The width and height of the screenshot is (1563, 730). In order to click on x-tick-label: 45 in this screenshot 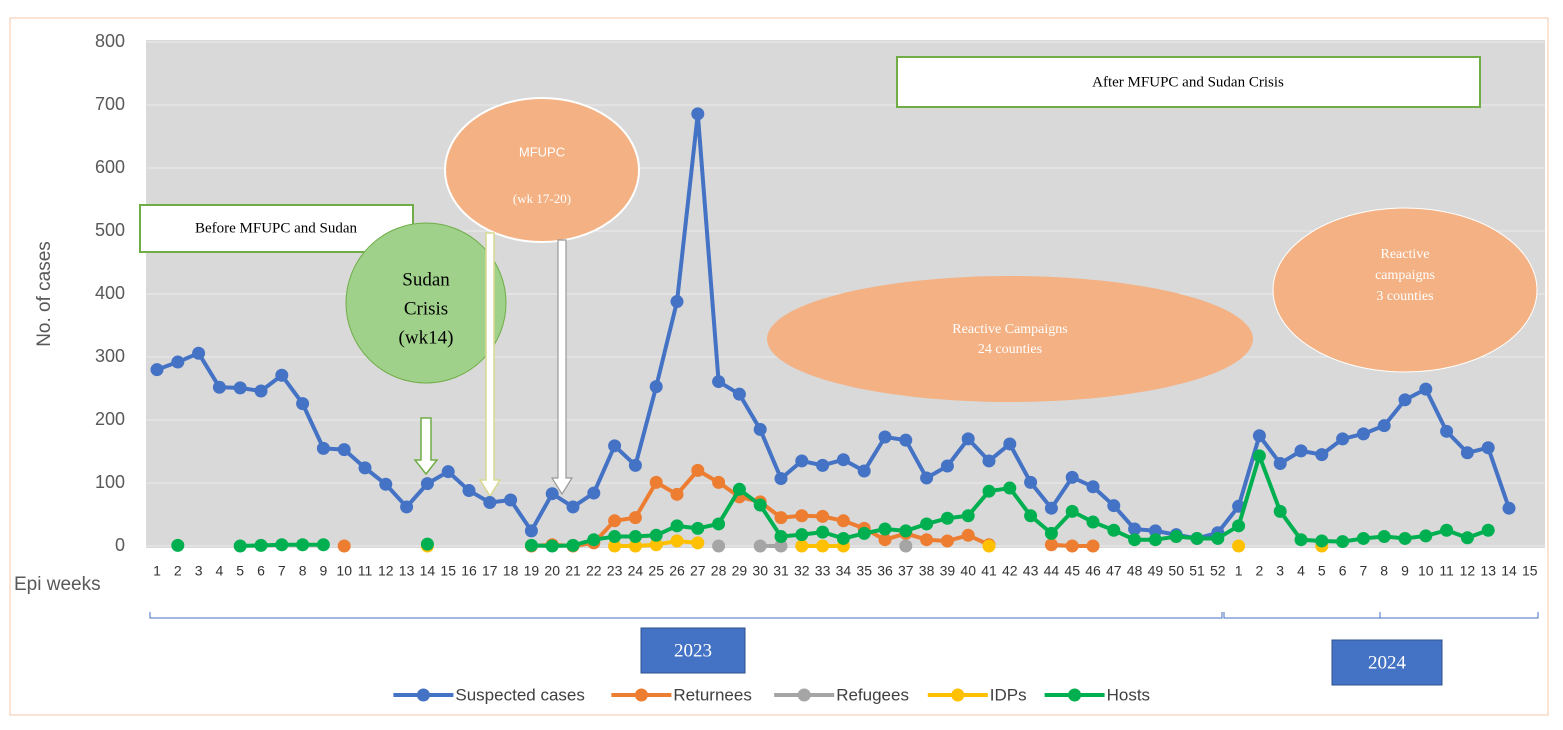, I will do `click(1072, 571)`.